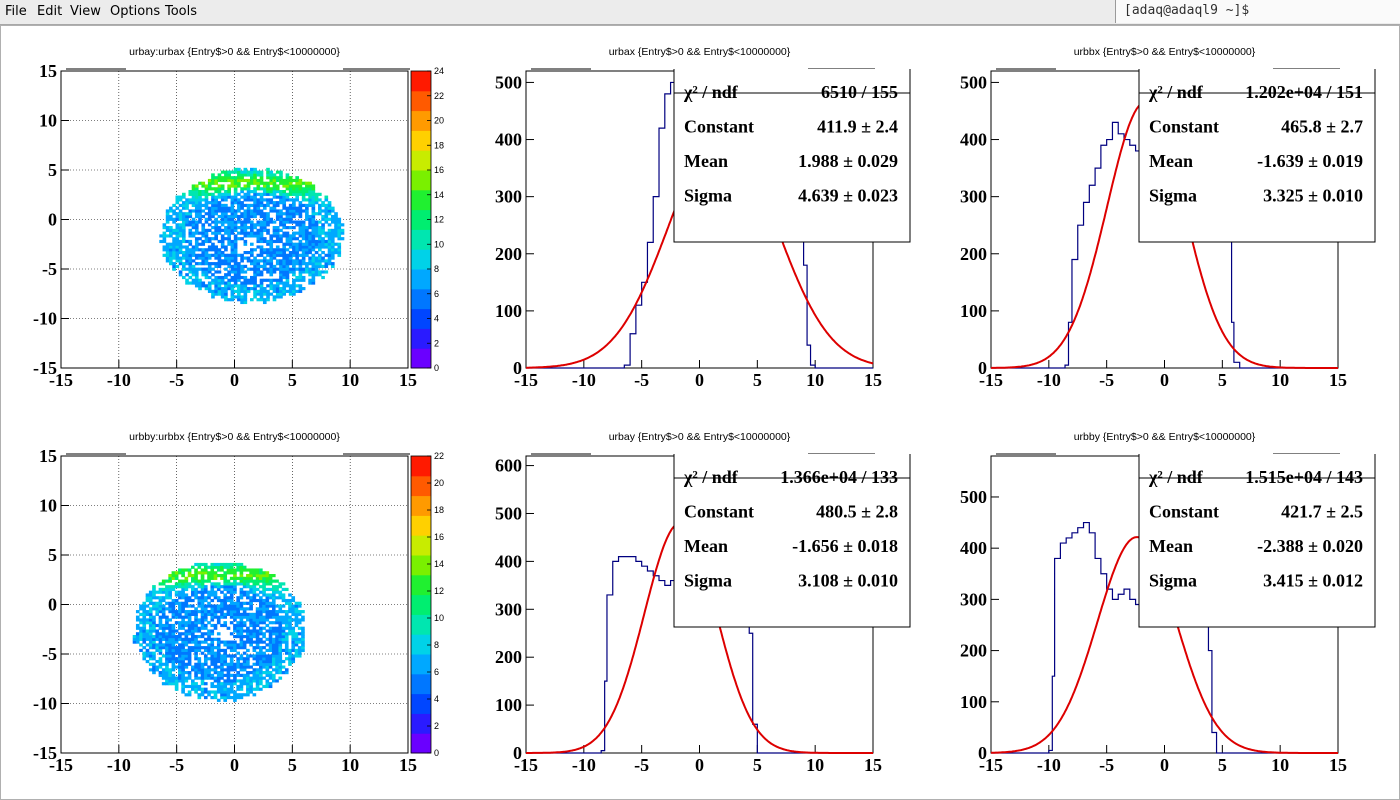 Image resolution: width=1400 pixels, height=800 pixels. I want to click on stats-label: χ² / ndf, so click(1176, 477).